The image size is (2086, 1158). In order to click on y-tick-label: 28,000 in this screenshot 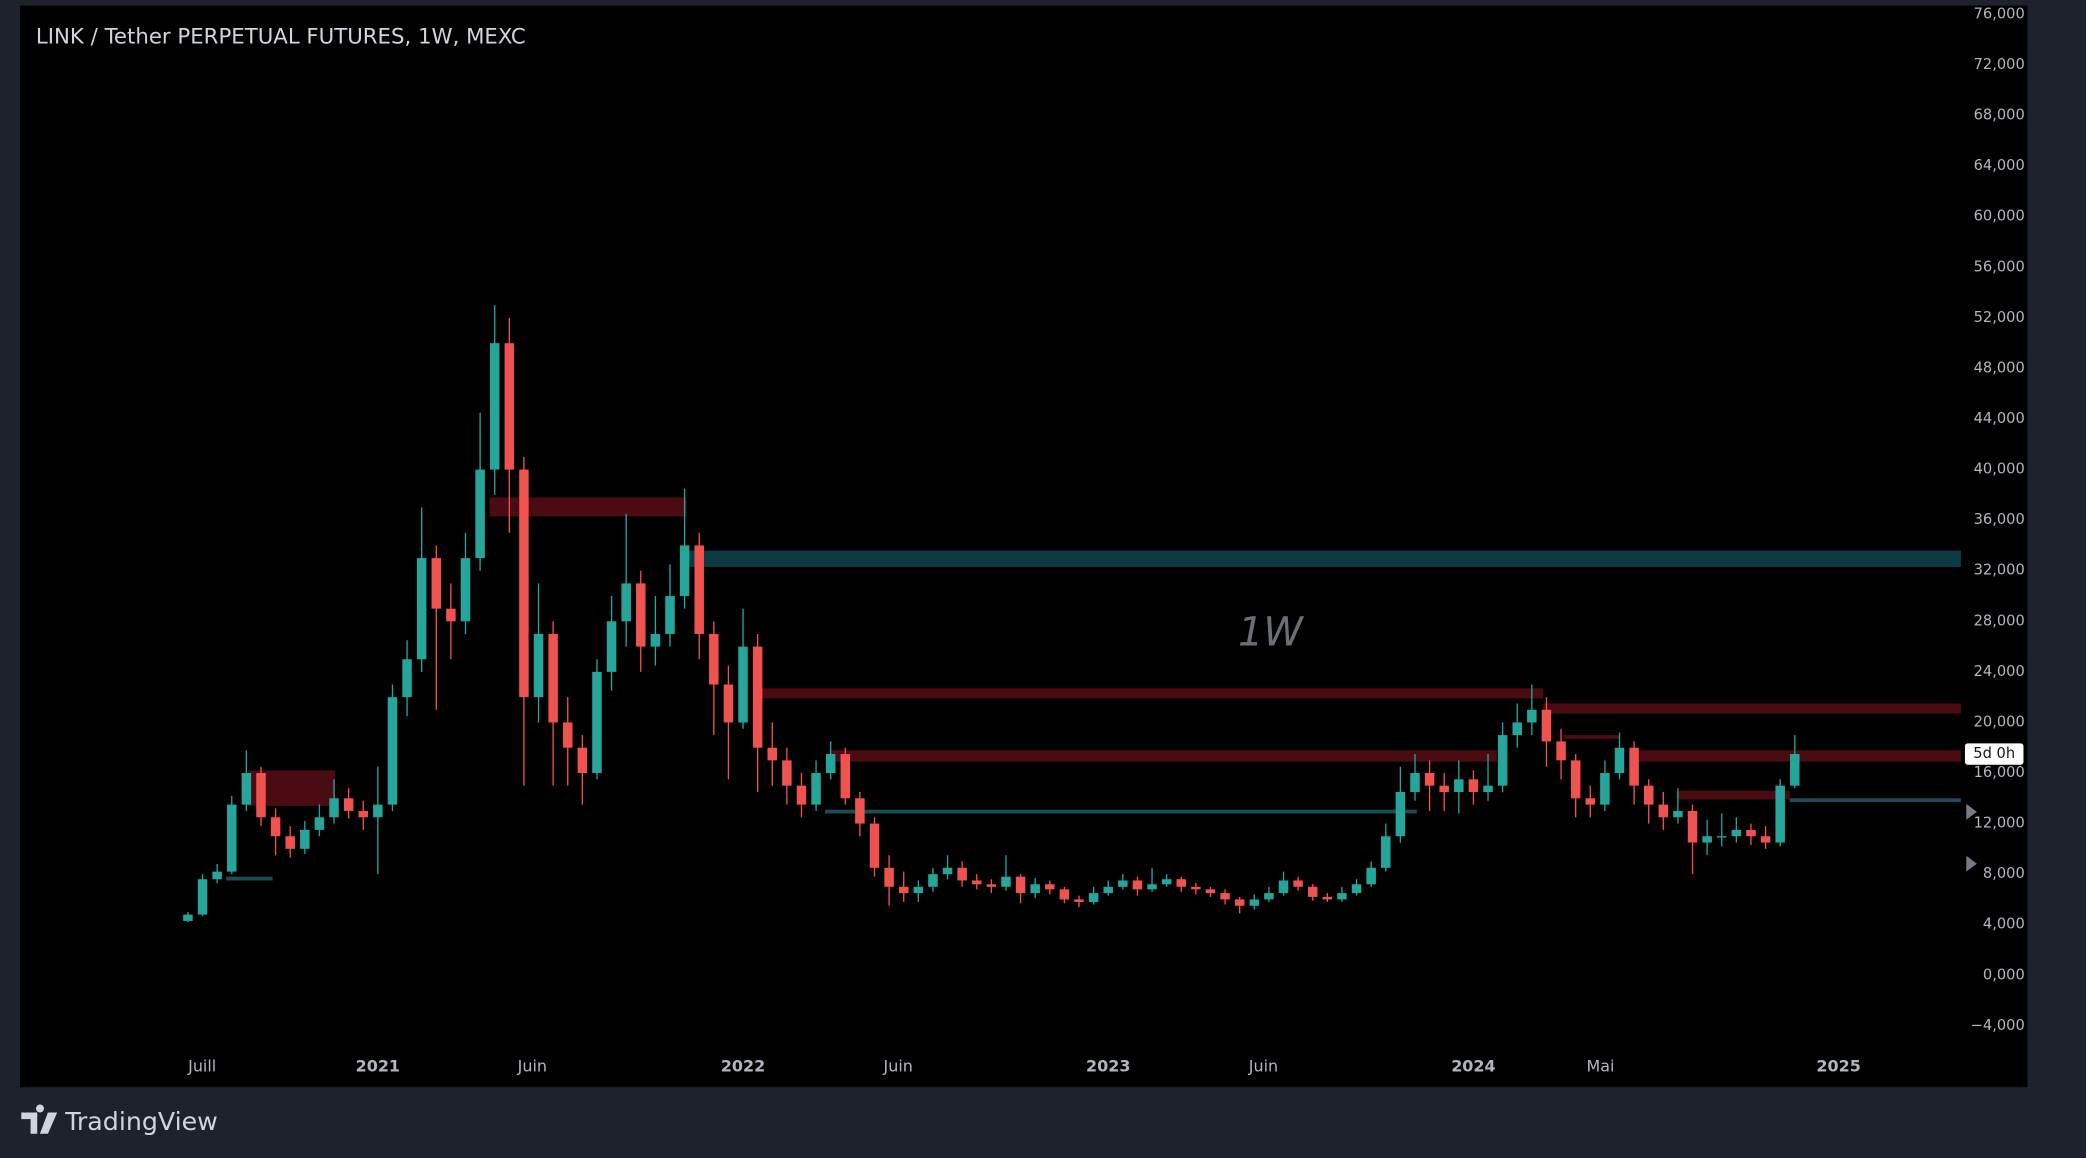, I will do `click(1999, 620)`.